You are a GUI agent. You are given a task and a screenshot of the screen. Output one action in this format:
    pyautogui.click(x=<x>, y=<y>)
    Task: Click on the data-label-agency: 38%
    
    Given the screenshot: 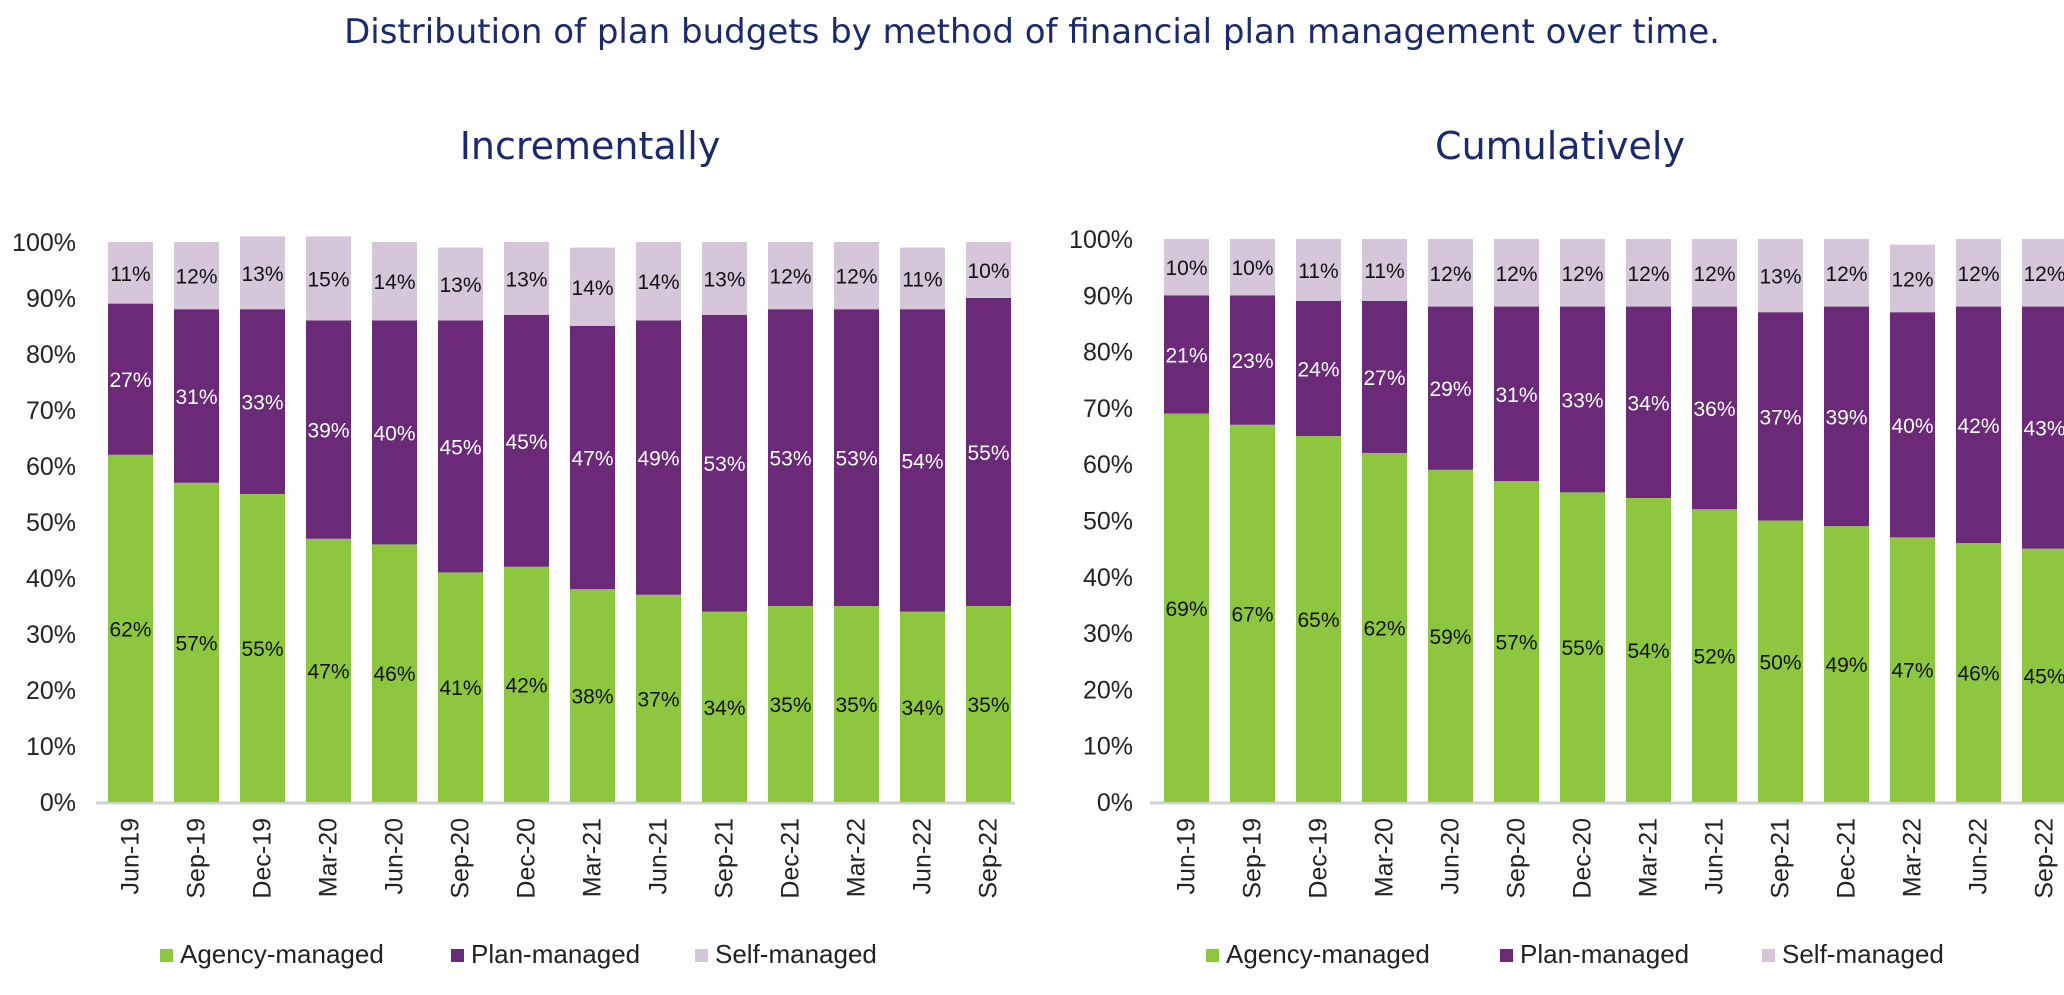 What is the action you would take?
    pyautogui.click(x=592, y=697)
    